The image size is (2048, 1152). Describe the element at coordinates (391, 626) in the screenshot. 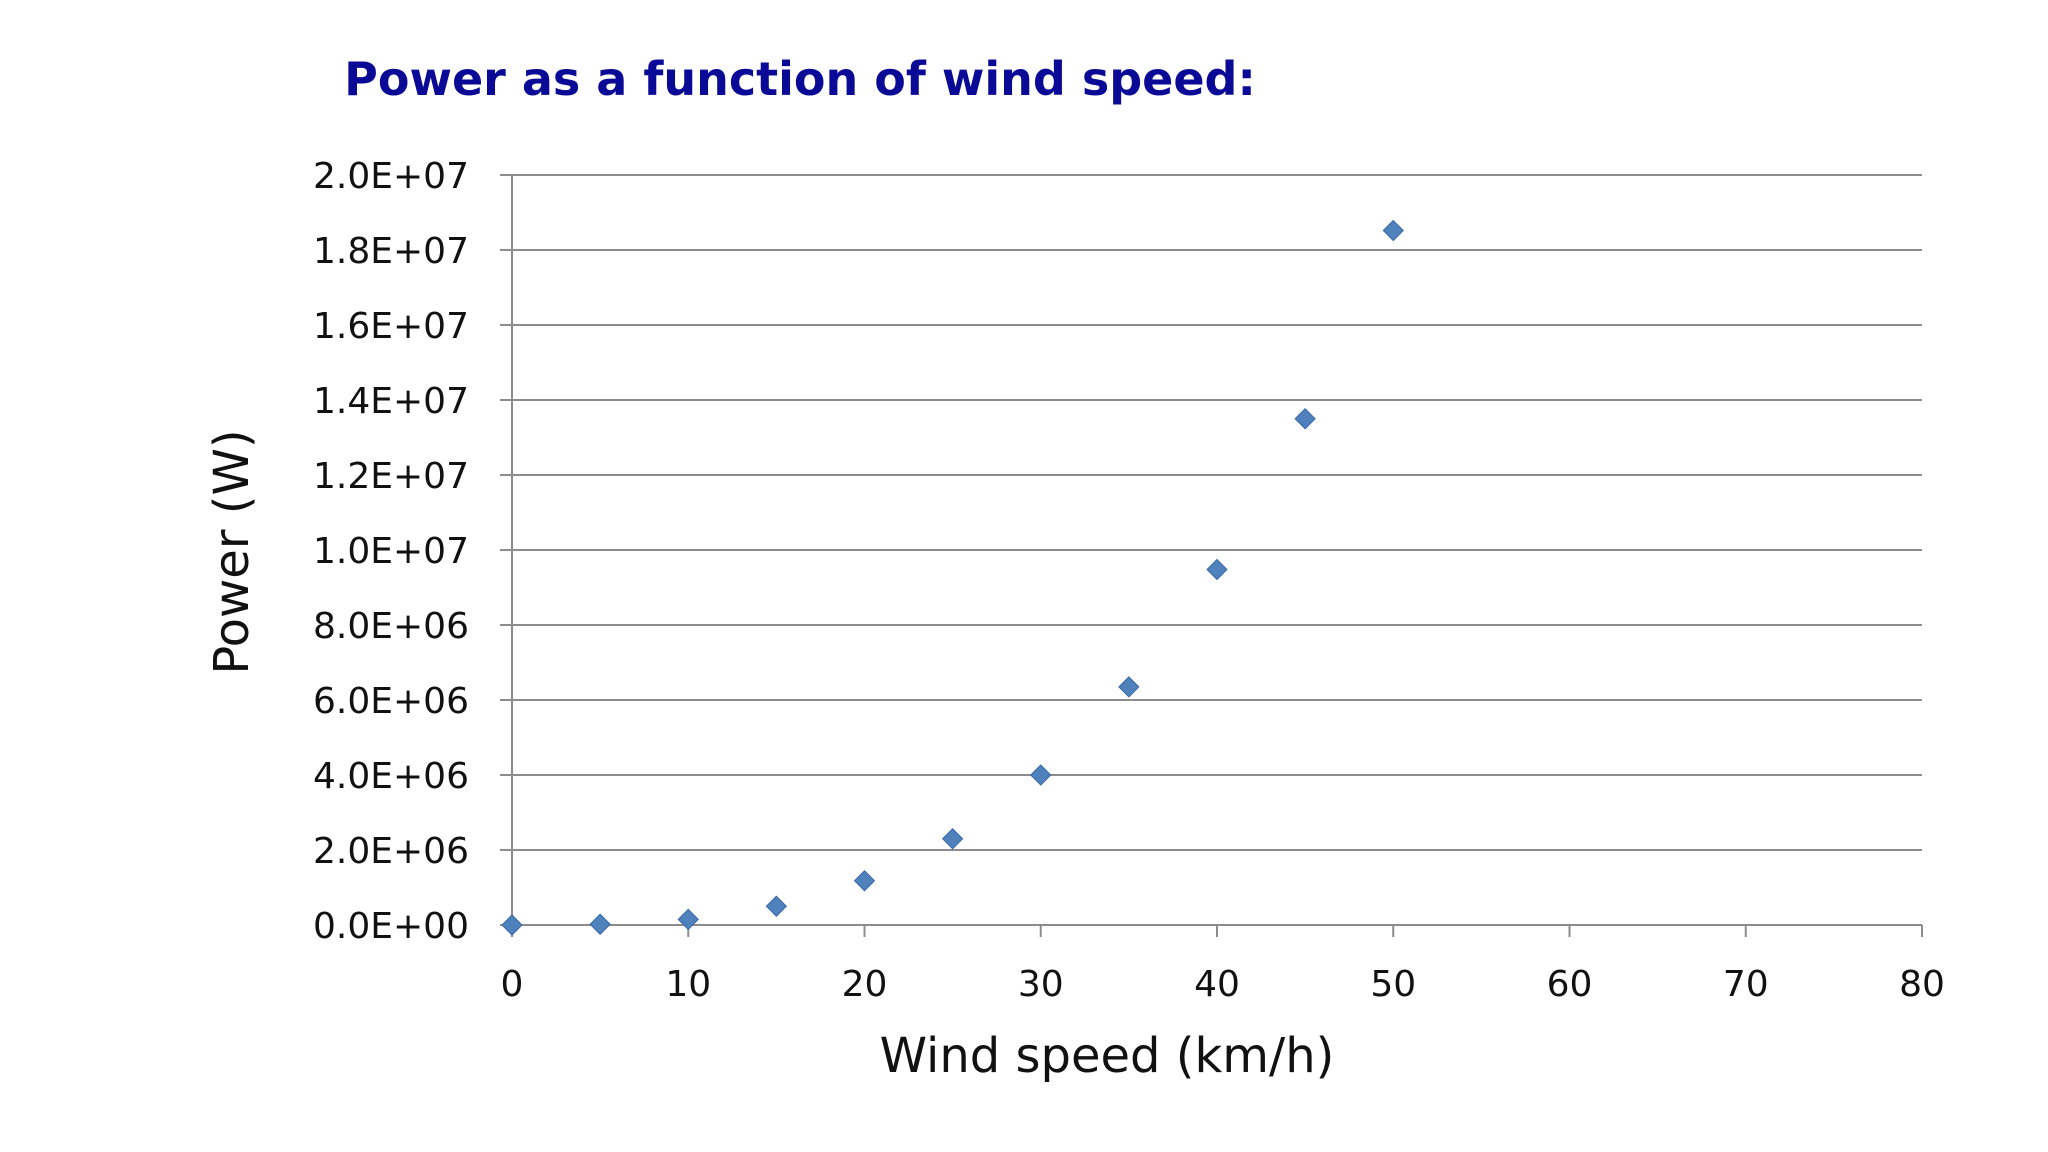

I see `y-tick-label: 8.0E+06` at that location.